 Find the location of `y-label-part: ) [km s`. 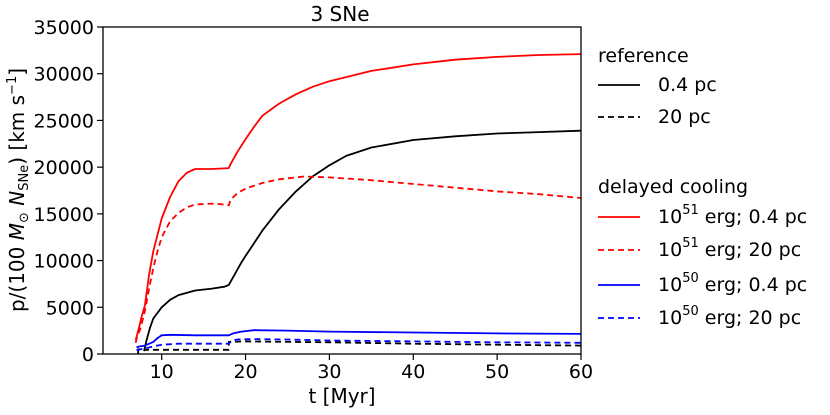

y-label-part: ) [km s is located at coordinates (17, 130).